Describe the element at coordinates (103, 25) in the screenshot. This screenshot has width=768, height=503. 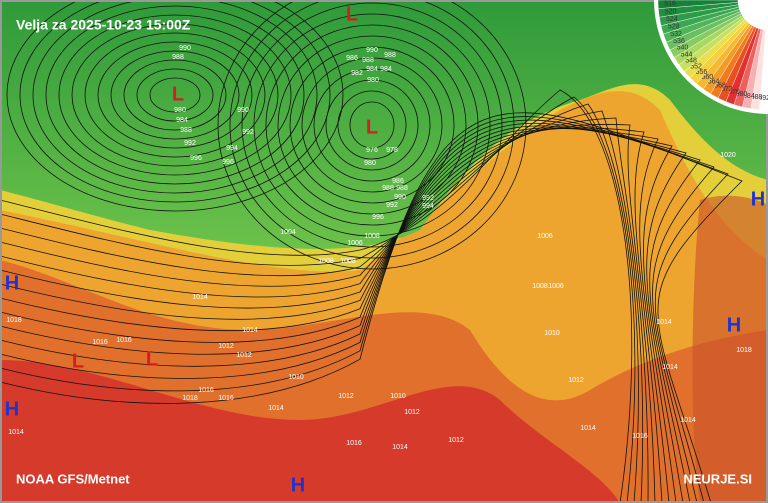
I see `map-title: Velja za 2025-10-23 15:00Z` at that location.